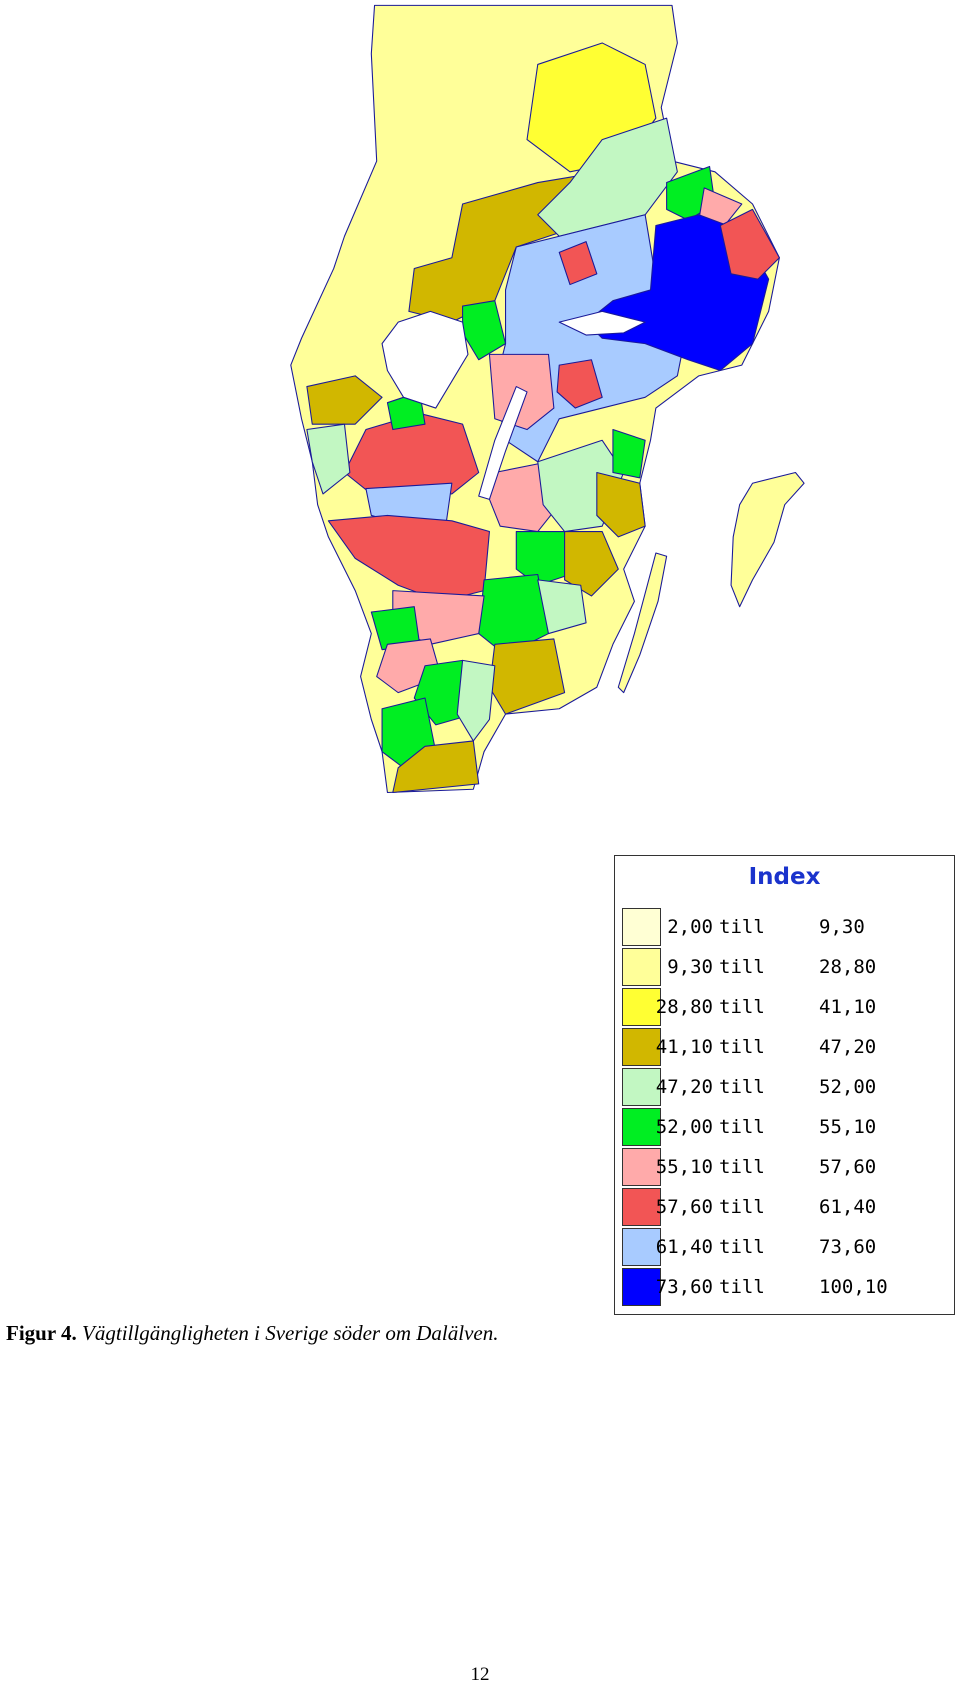 This screenshot has height=1690, width=960. I want to click on legend-from: 52,00, so click(684, 1127).